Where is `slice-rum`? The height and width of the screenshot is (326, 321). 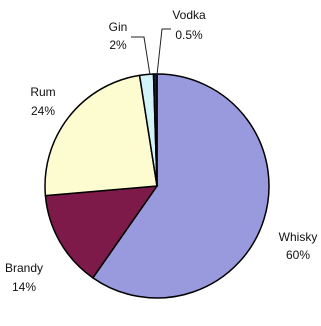 slice-rum is located at coordinates (101, 135).